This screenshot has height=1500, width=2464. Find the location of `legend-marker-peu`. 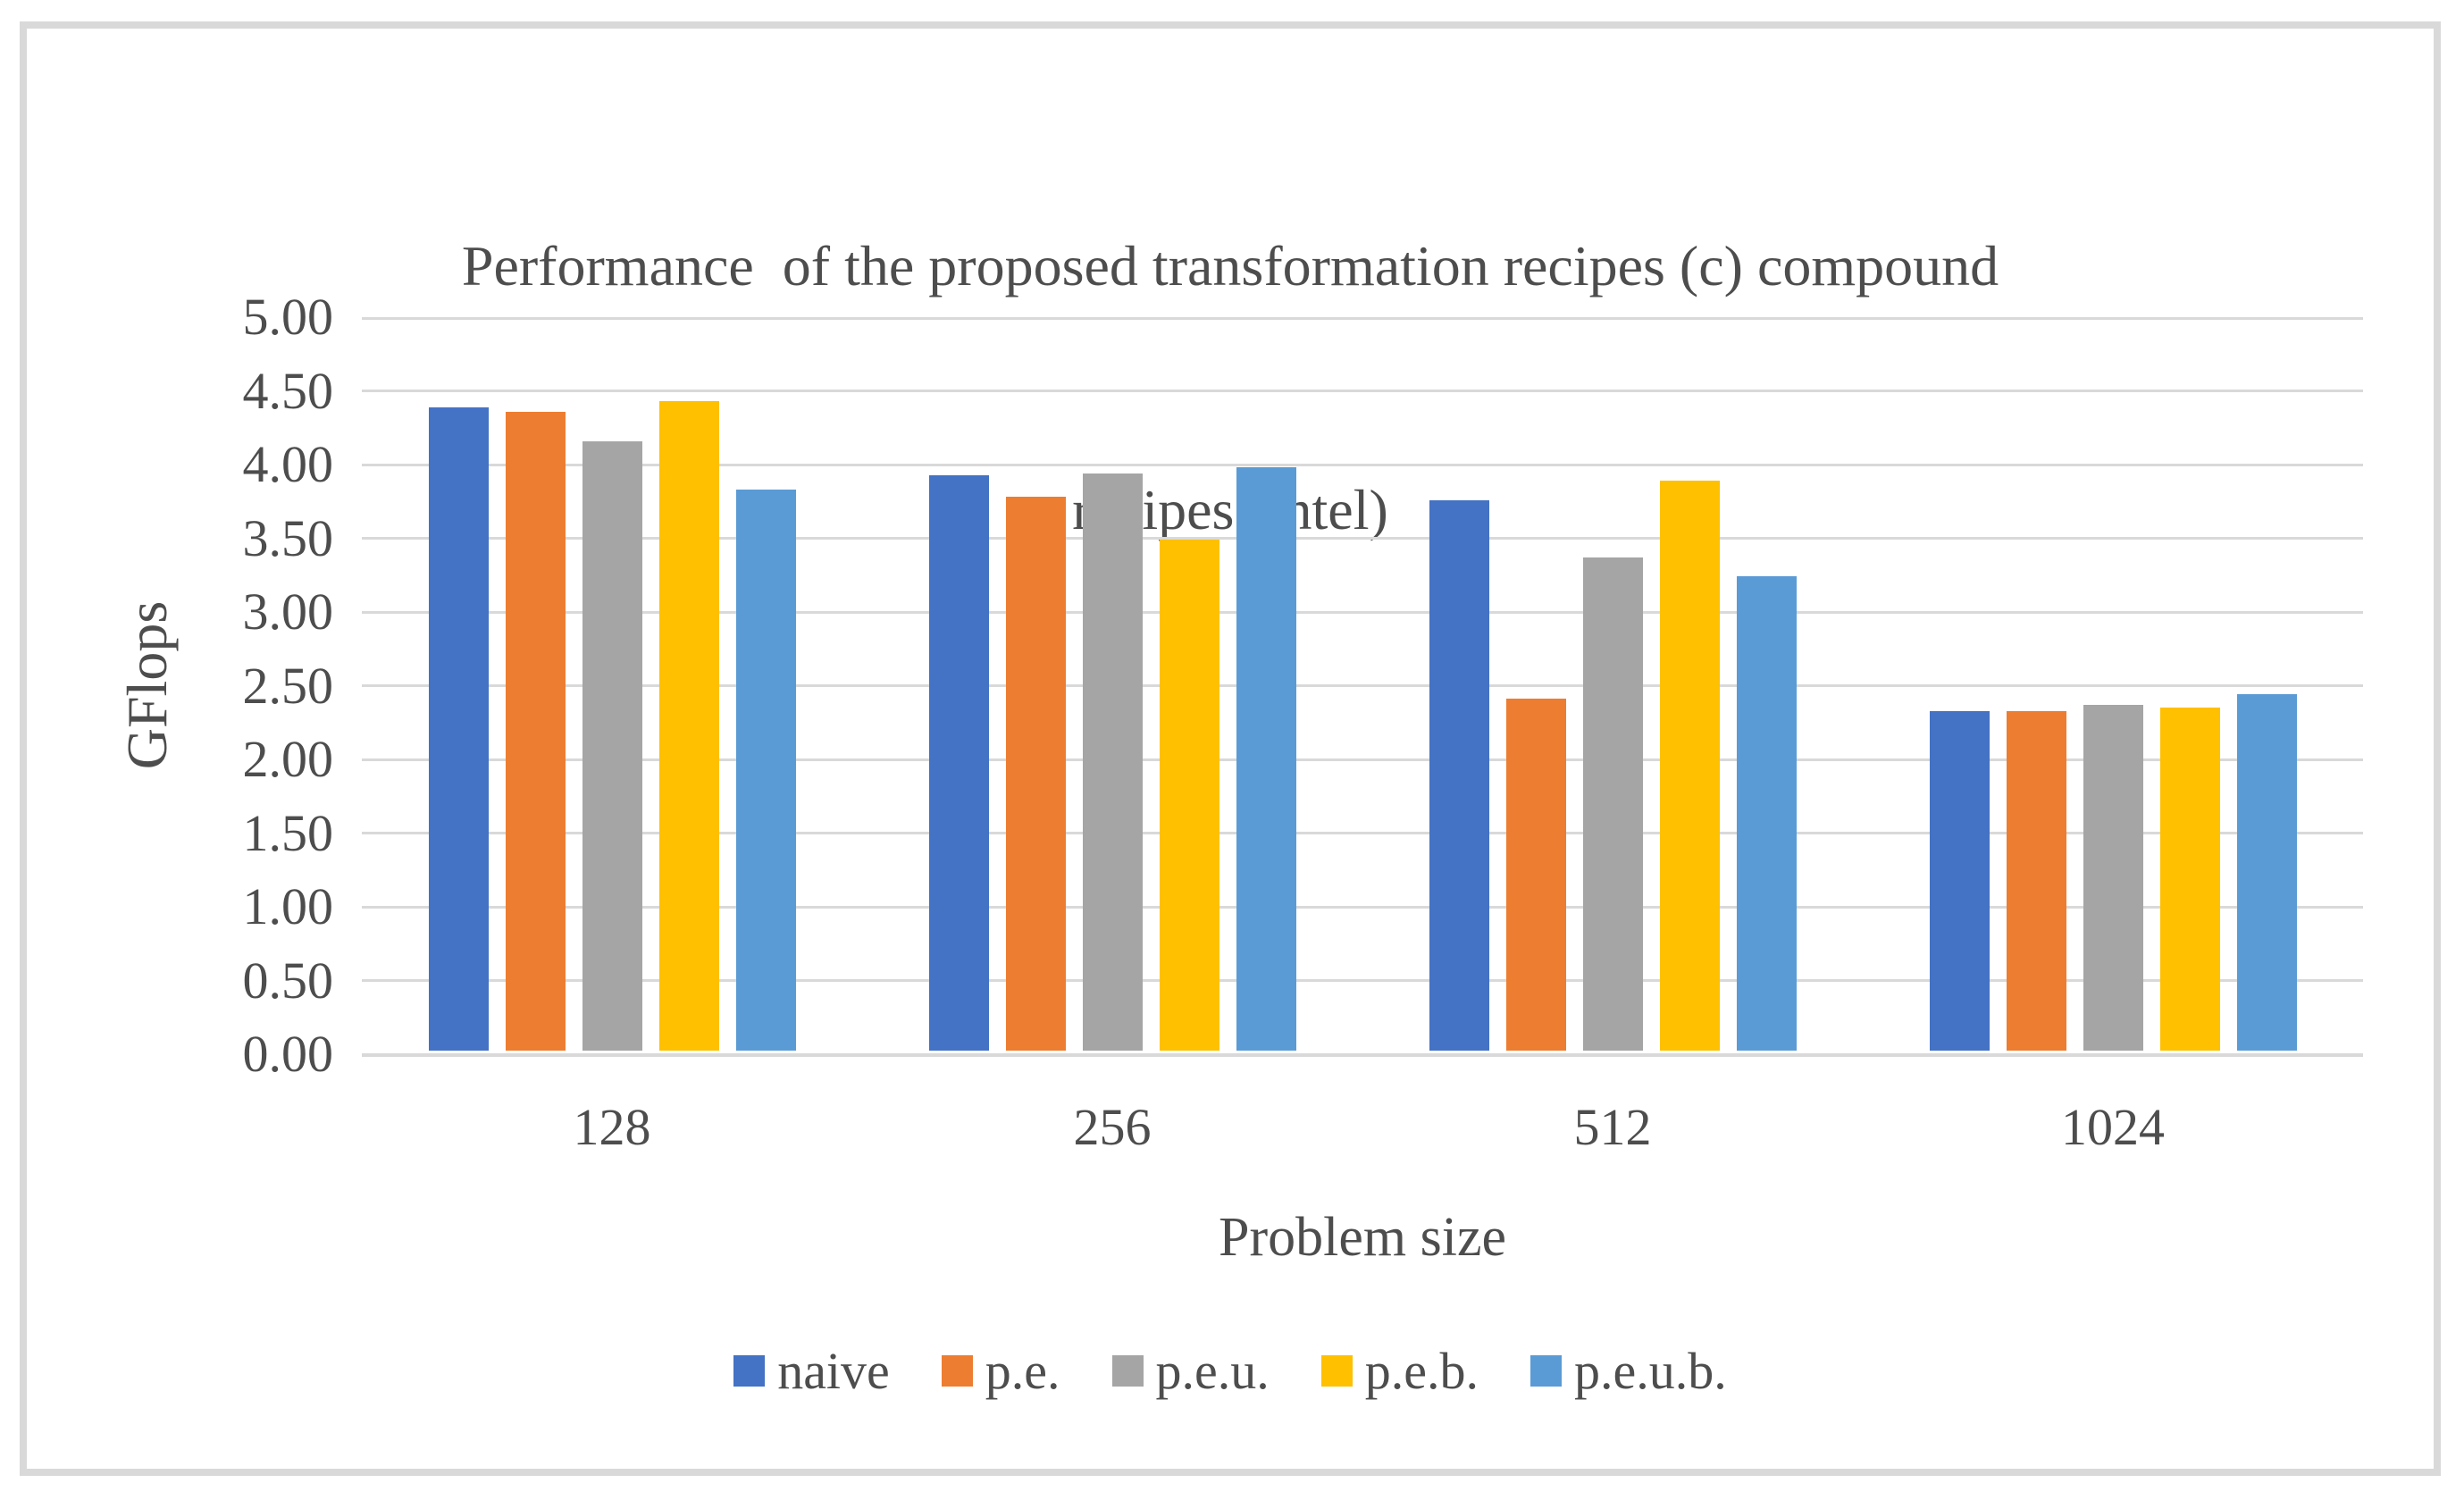

legend-marker-peu is located at coordinates (1127, 1370).